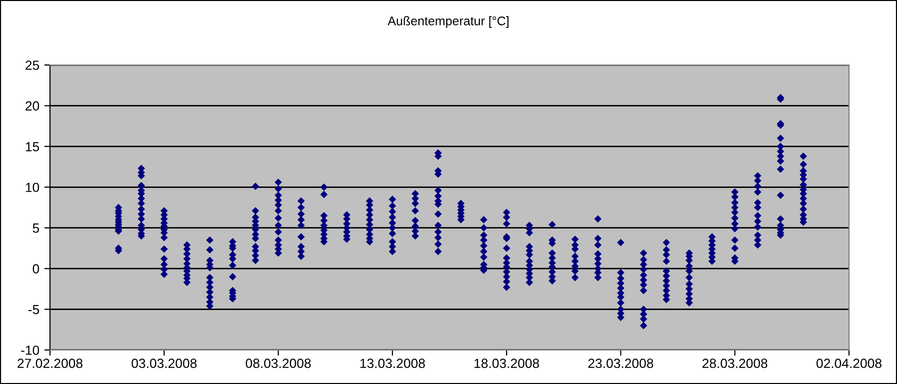 This screenshot has width=897, height=384. I want to click on x-tick-label: 03.03.2008, so click(164, 363).